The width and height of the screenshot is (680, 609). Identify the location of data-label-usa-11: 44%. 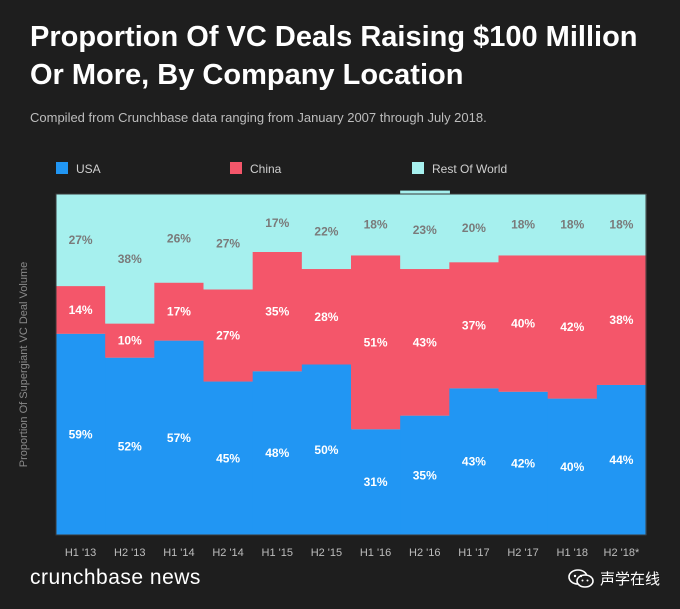
(621, 460).